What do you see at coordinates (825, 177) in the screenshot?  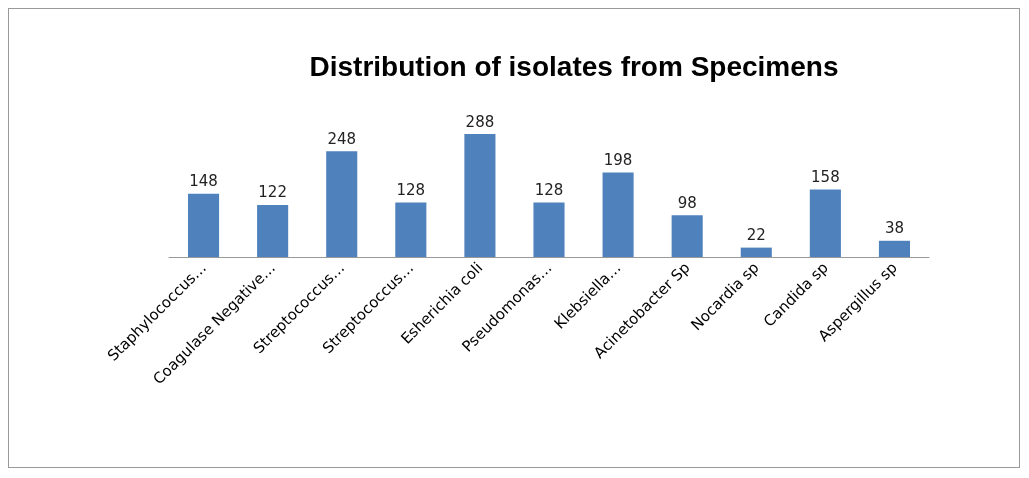 I see `data-label: 158` at bounding box center [825, 177].